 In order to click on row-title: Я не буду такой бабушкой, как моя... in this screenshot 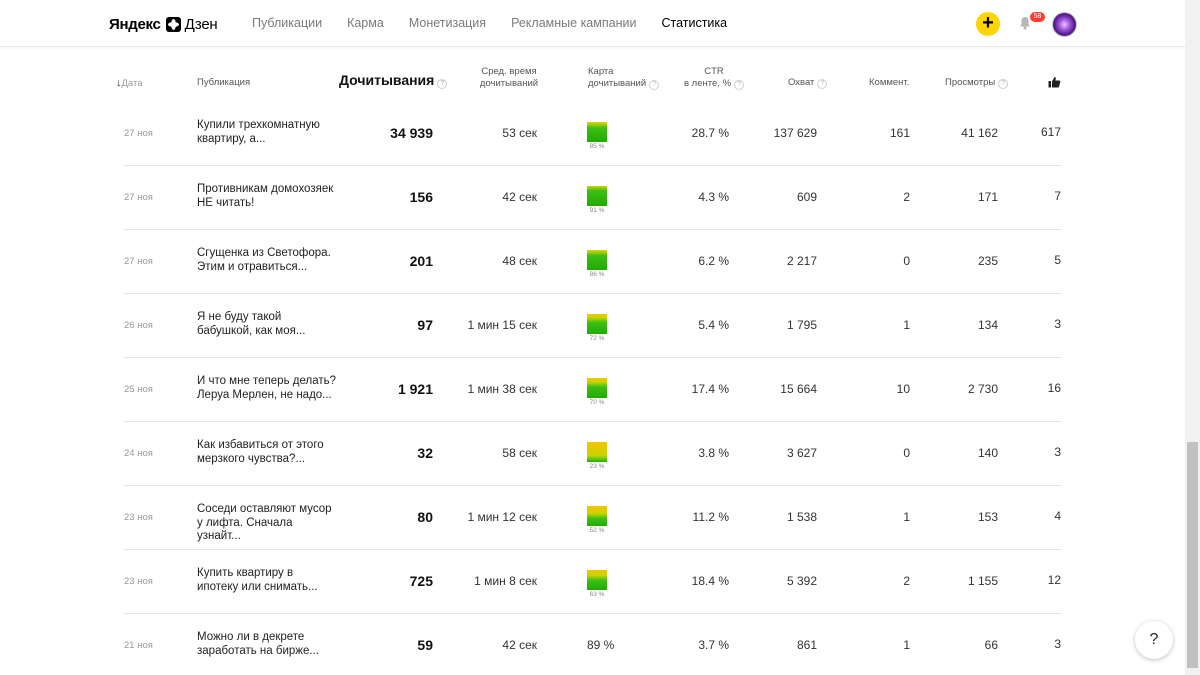, I will do `click(251, 324)`.